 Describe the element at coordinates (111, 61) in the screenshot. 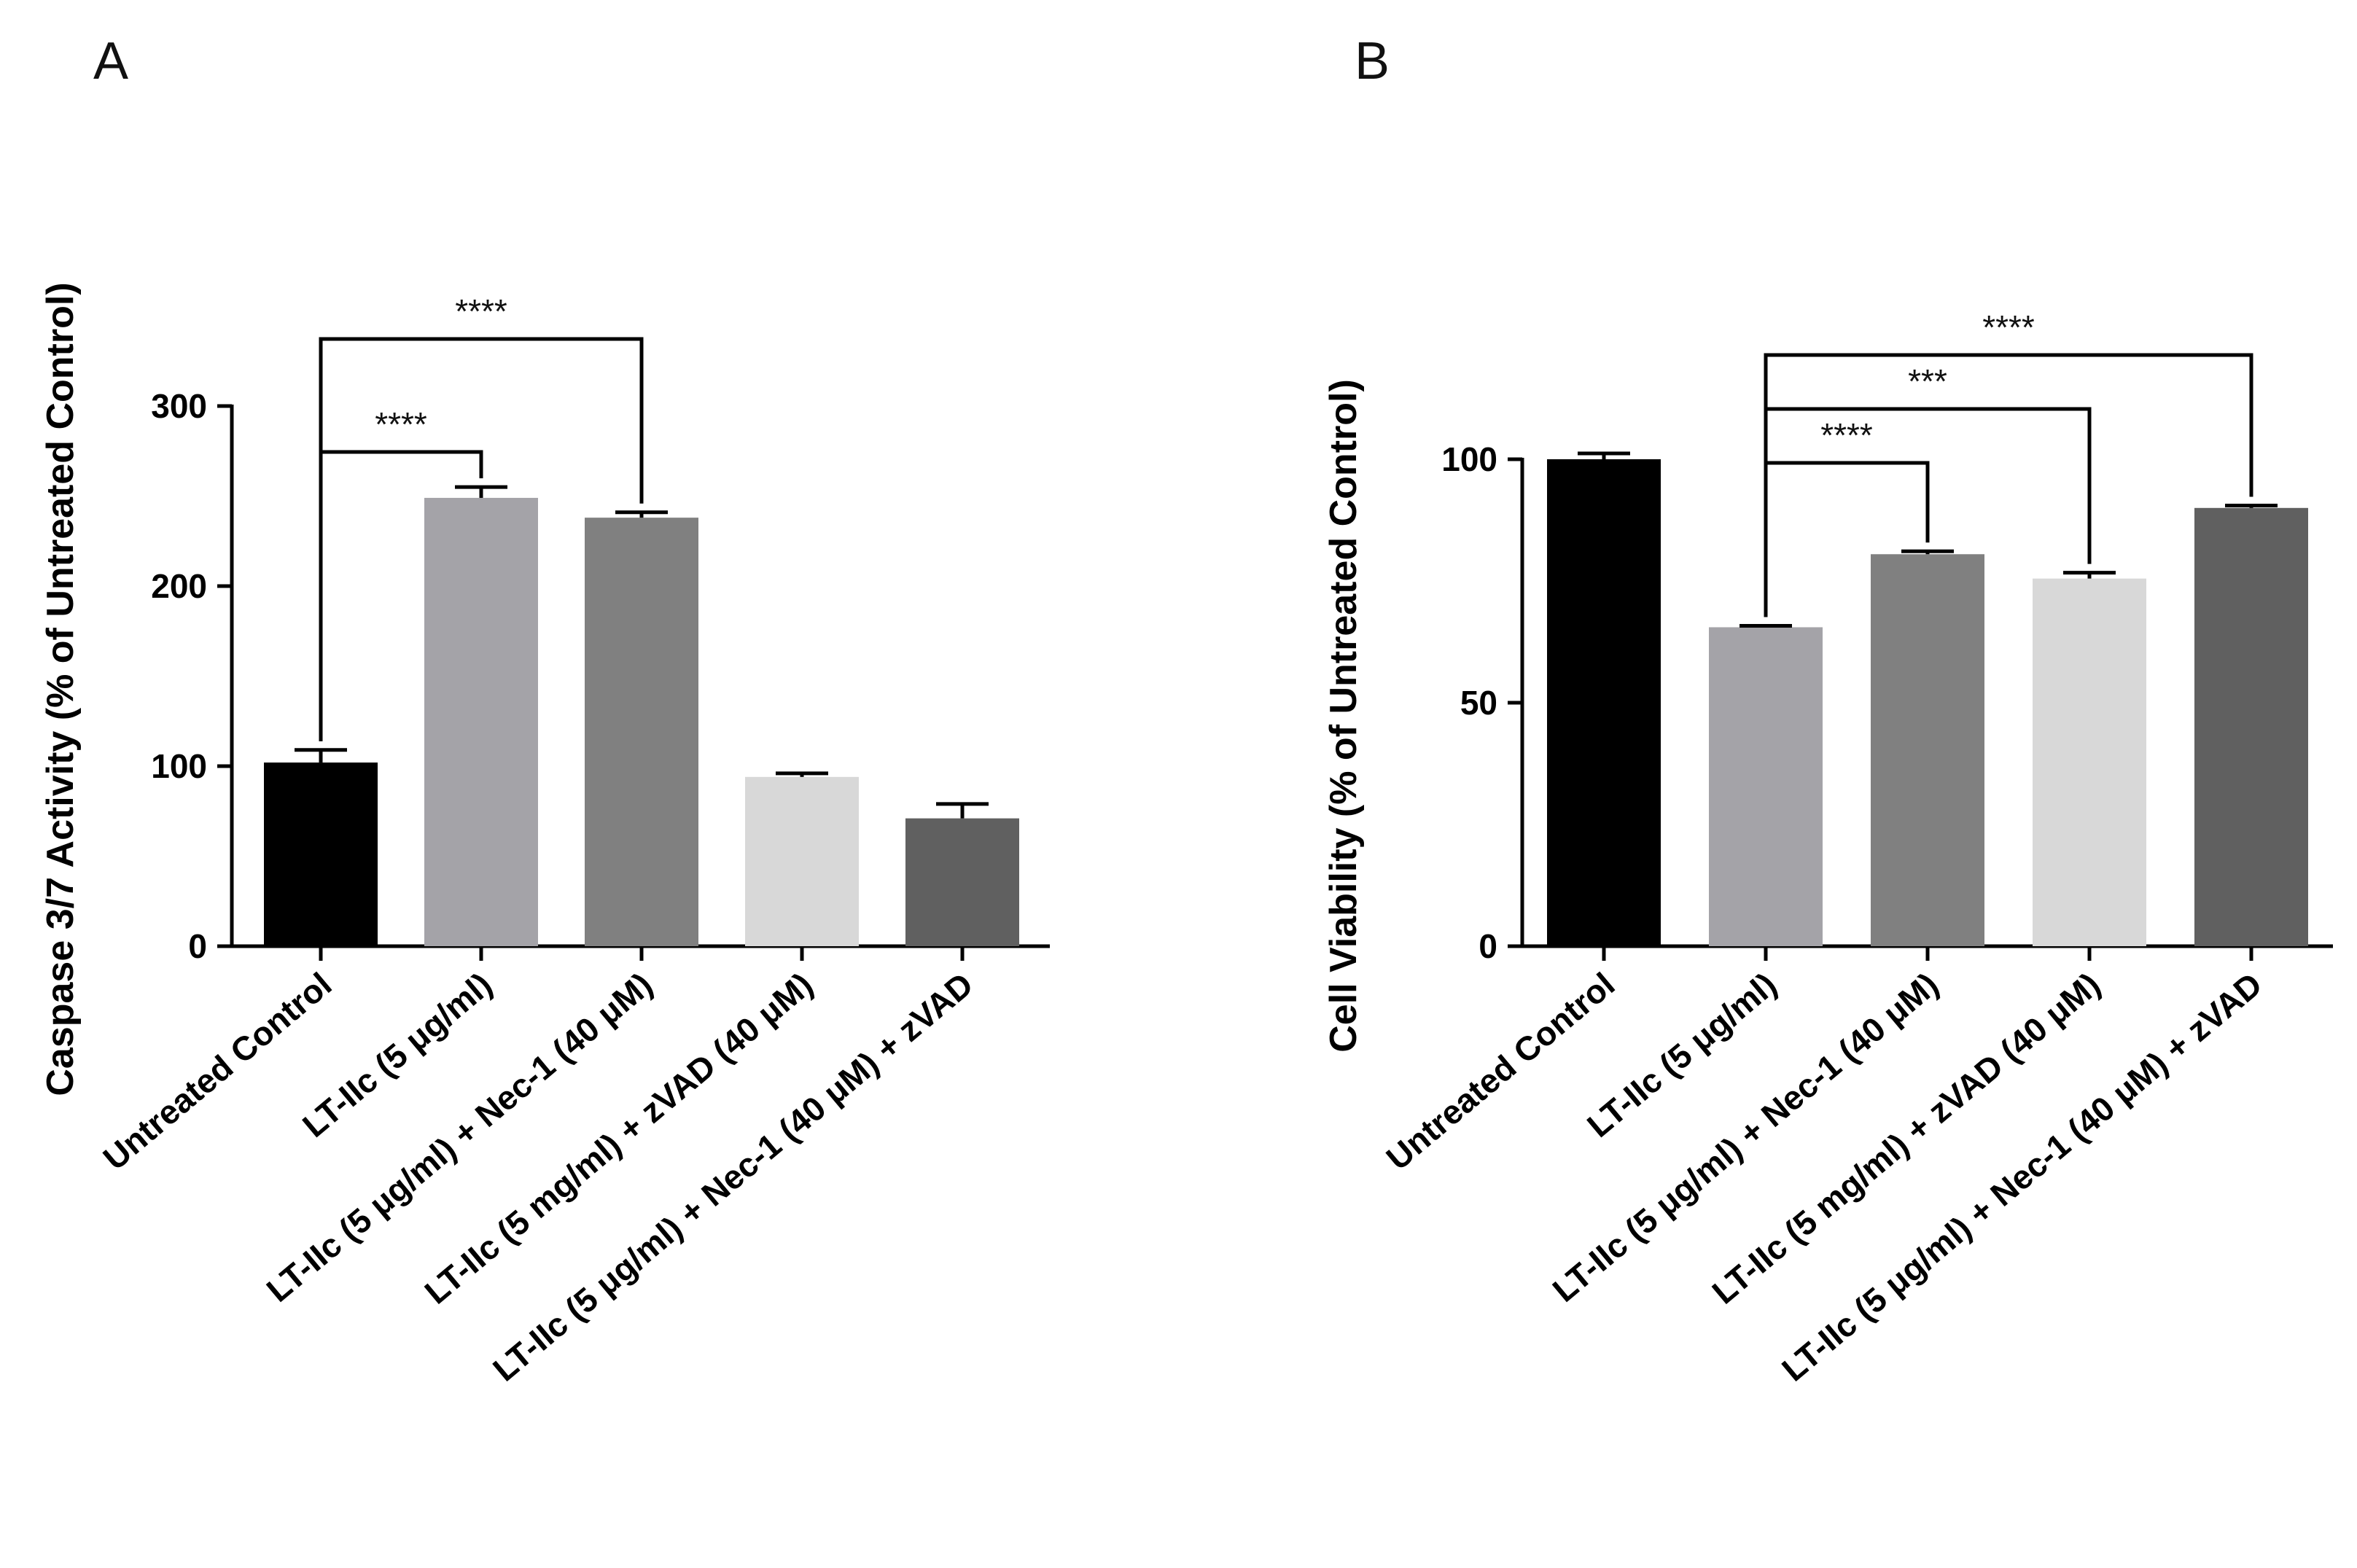

I see `panel-letter: A` at that location.